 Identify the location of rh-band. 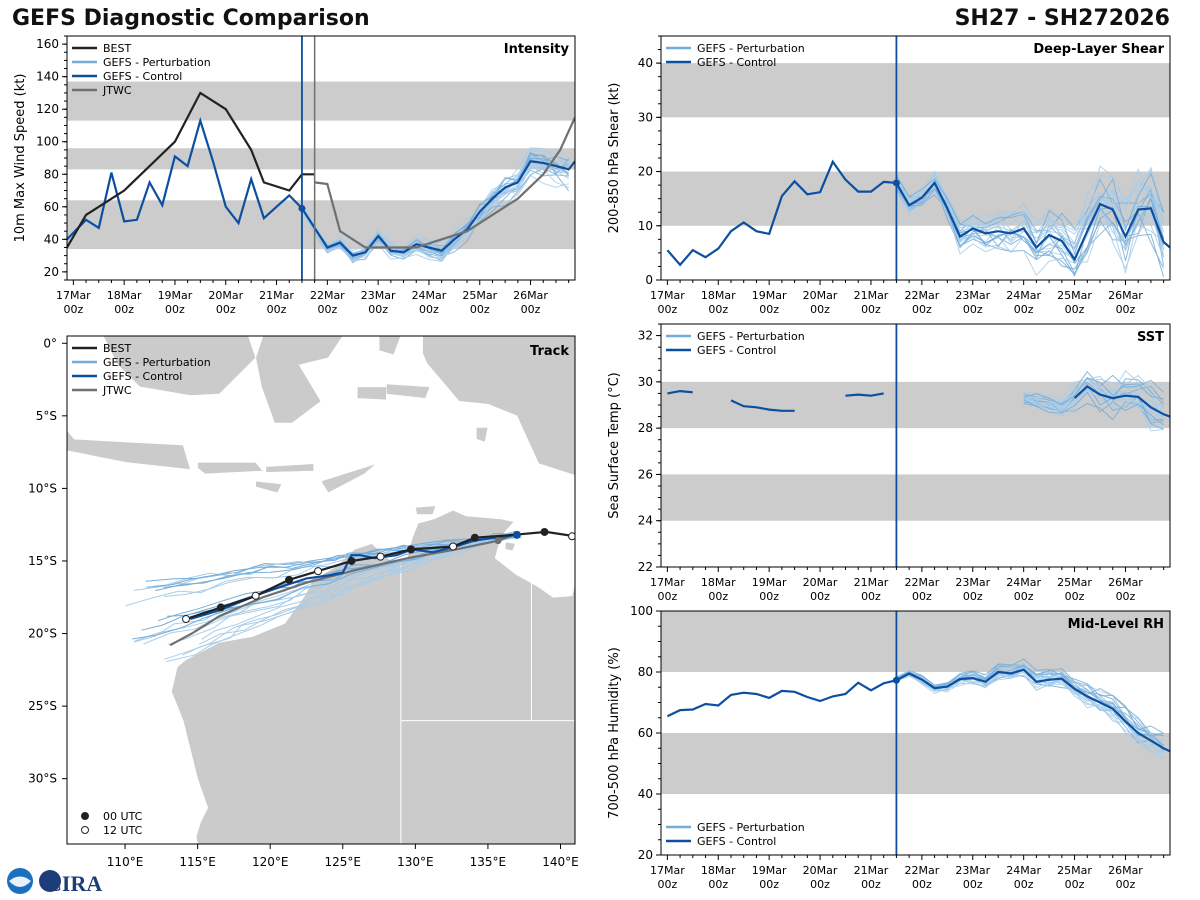
(915, 641).